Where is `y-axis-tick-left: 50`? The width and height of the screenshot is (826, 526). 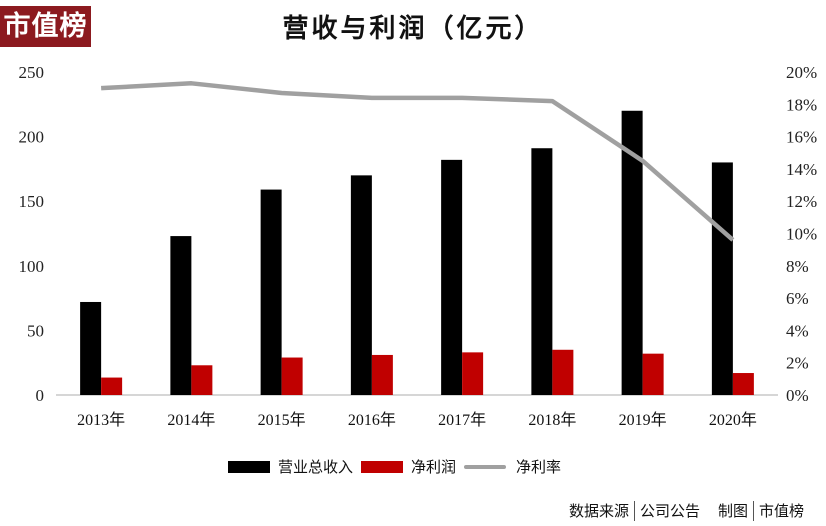 y-axis-tick-left: 50 is located at coordinates (35, 330).